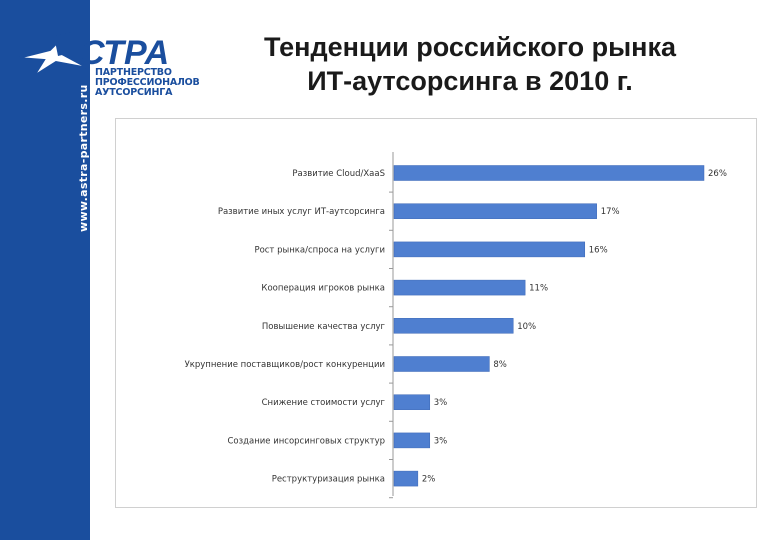  What do you see at coordinates (324, 403) in the screenshot?
I see `category-label: Снижение стоимости услуг` at bounding box center [324, 403].